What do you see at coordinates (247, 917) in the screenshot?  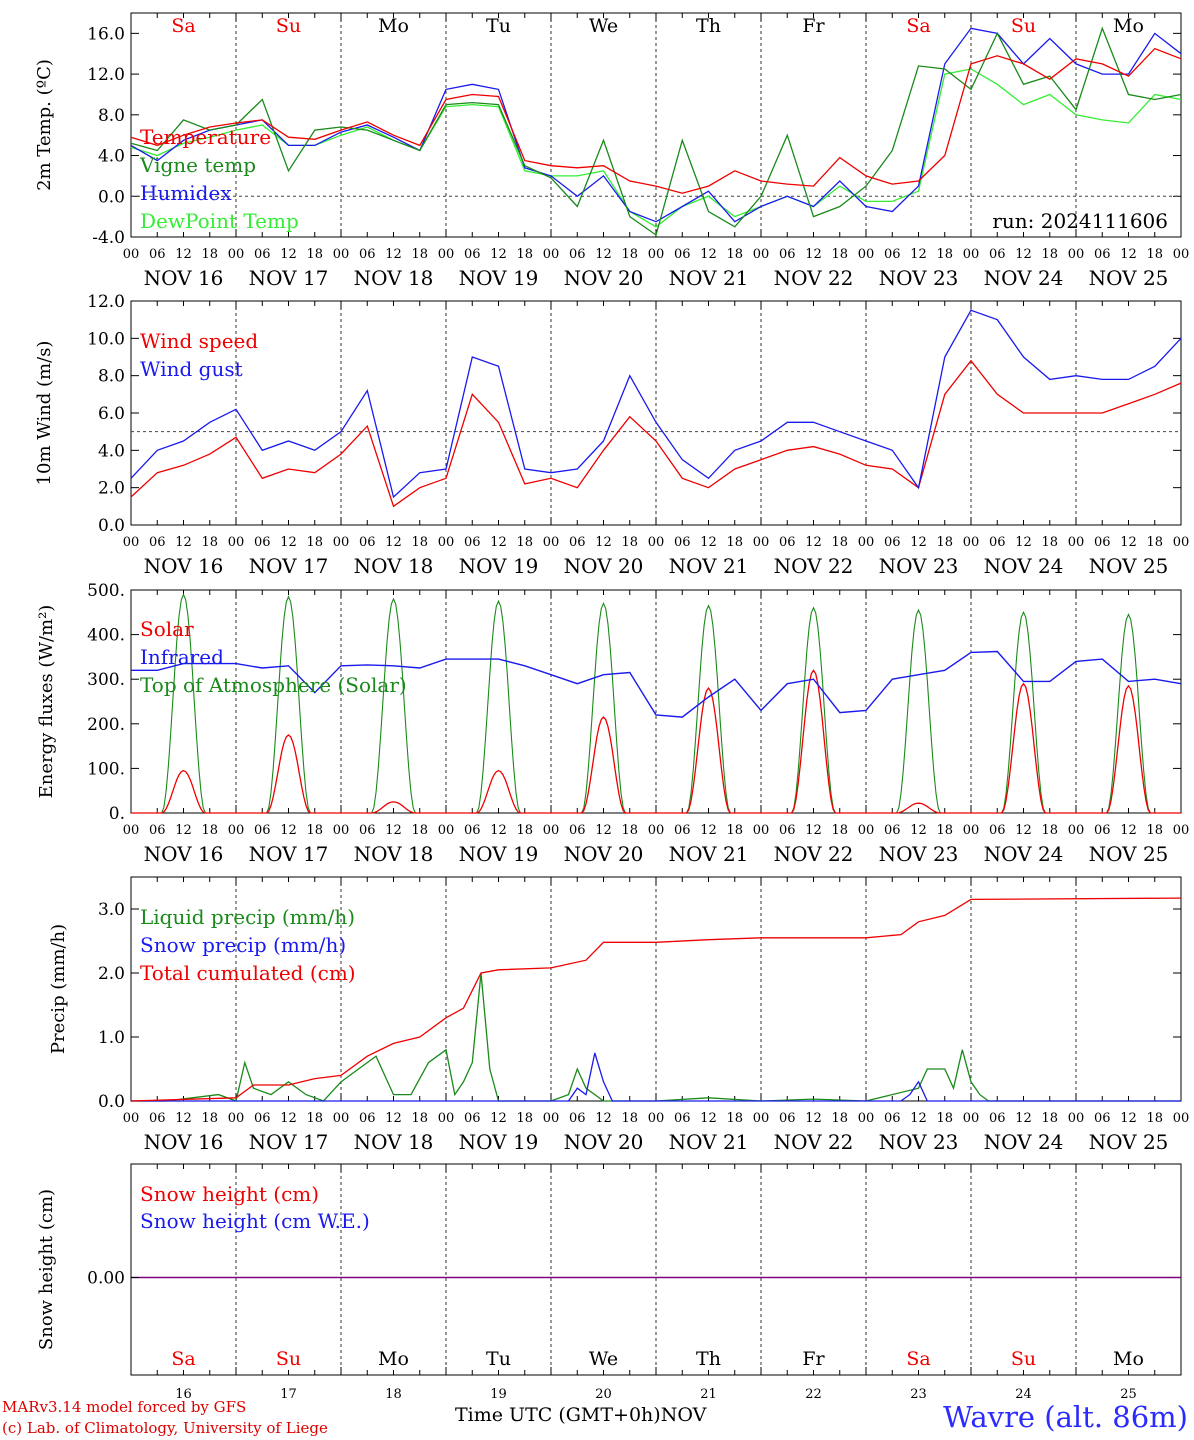 I see `legend-green: Liquid precip (mm/h)` at bounding box center [247, 917].